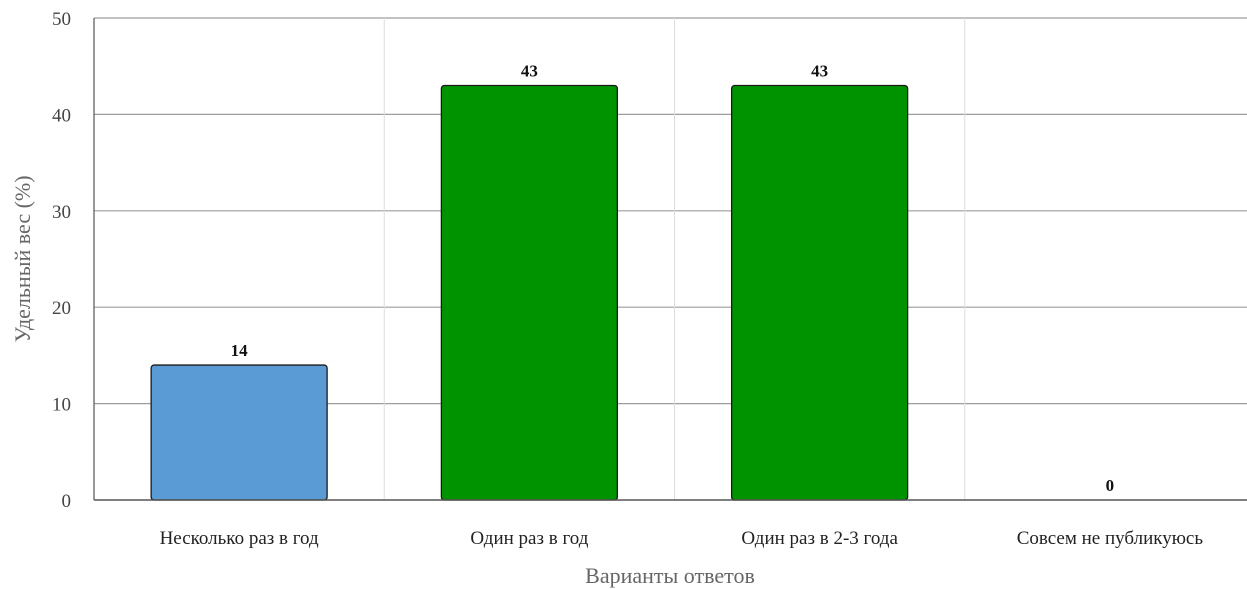 This screenshot has height=589, width=1247. What do you see at coordinates (22, 258) in the screenshot?
I see `y-axis-title: Удельный вес (%)` at bounding box center [22, 258].